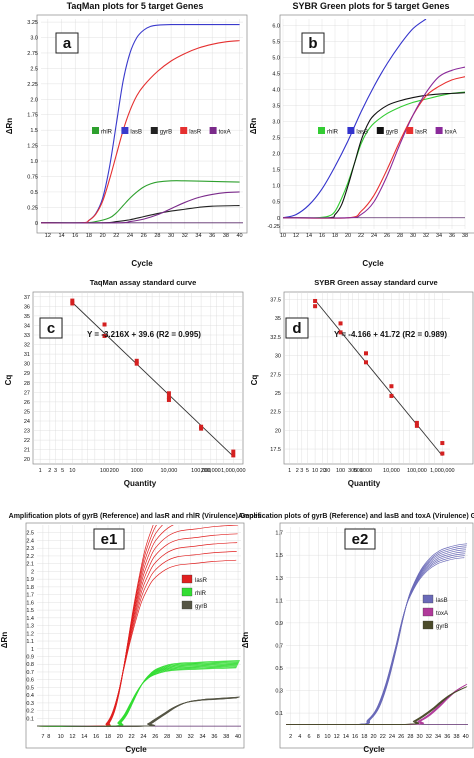 The height and width of the screenshot is (758, 474). Describe the element at coordinates (30, 704) in the screenshot. I see `y-tick-label: 0.3` at that location.